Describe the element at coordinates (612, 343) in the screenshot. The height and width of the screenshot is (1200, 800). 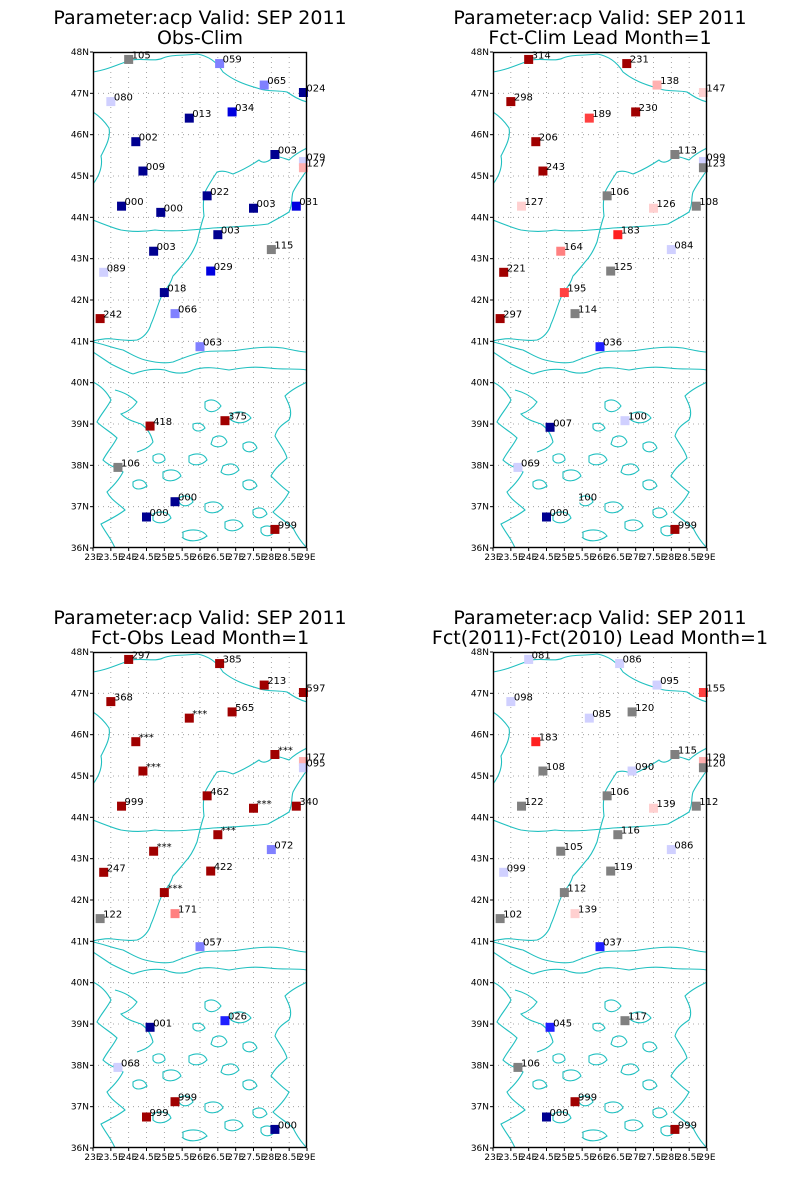
I see `station-value-label: 036` at that location.